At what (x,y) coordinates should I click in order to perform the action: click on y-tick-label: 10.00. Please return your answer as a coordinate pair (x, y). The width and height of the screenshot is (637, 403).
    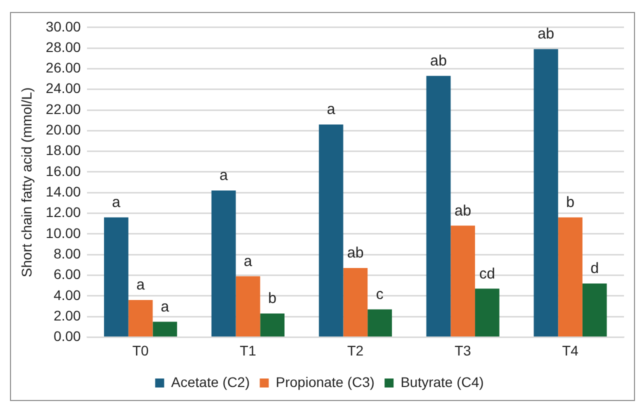
    Looking at the image, I should click on (64, 232).